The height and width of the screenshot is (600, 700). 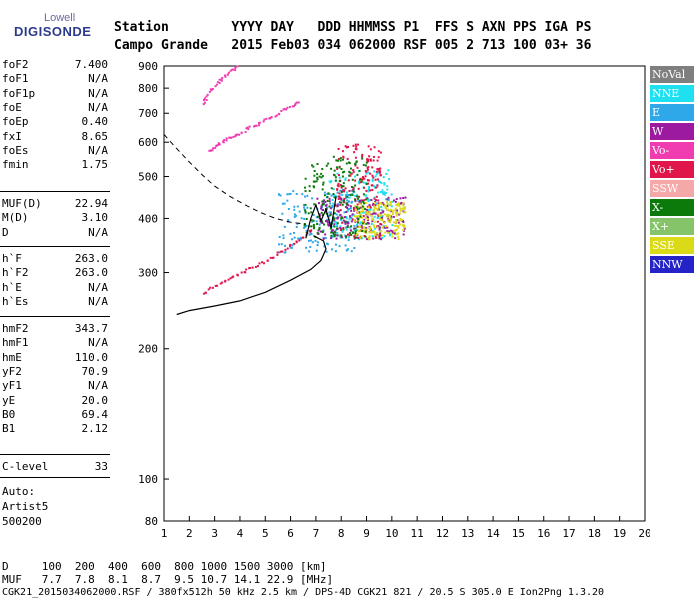 I want to click on param-name: h`E, so click(x=12, y=287).